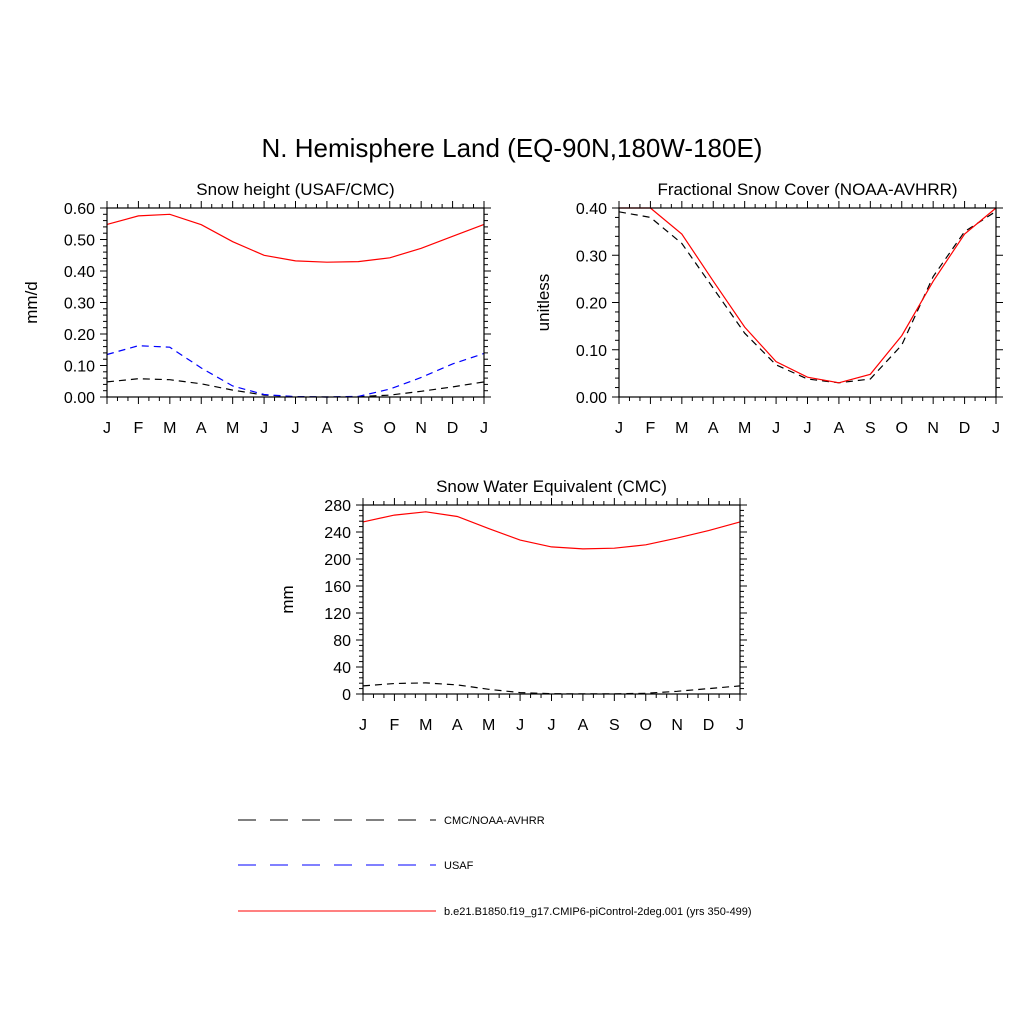 The height and width of the screenshot is (1024, 1024). I want to click on snow-height-ytick-label: 0.50, so click(79, 241).